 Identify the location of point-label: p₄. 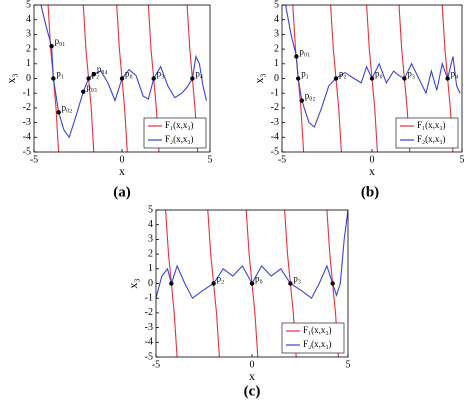
(199, 74).